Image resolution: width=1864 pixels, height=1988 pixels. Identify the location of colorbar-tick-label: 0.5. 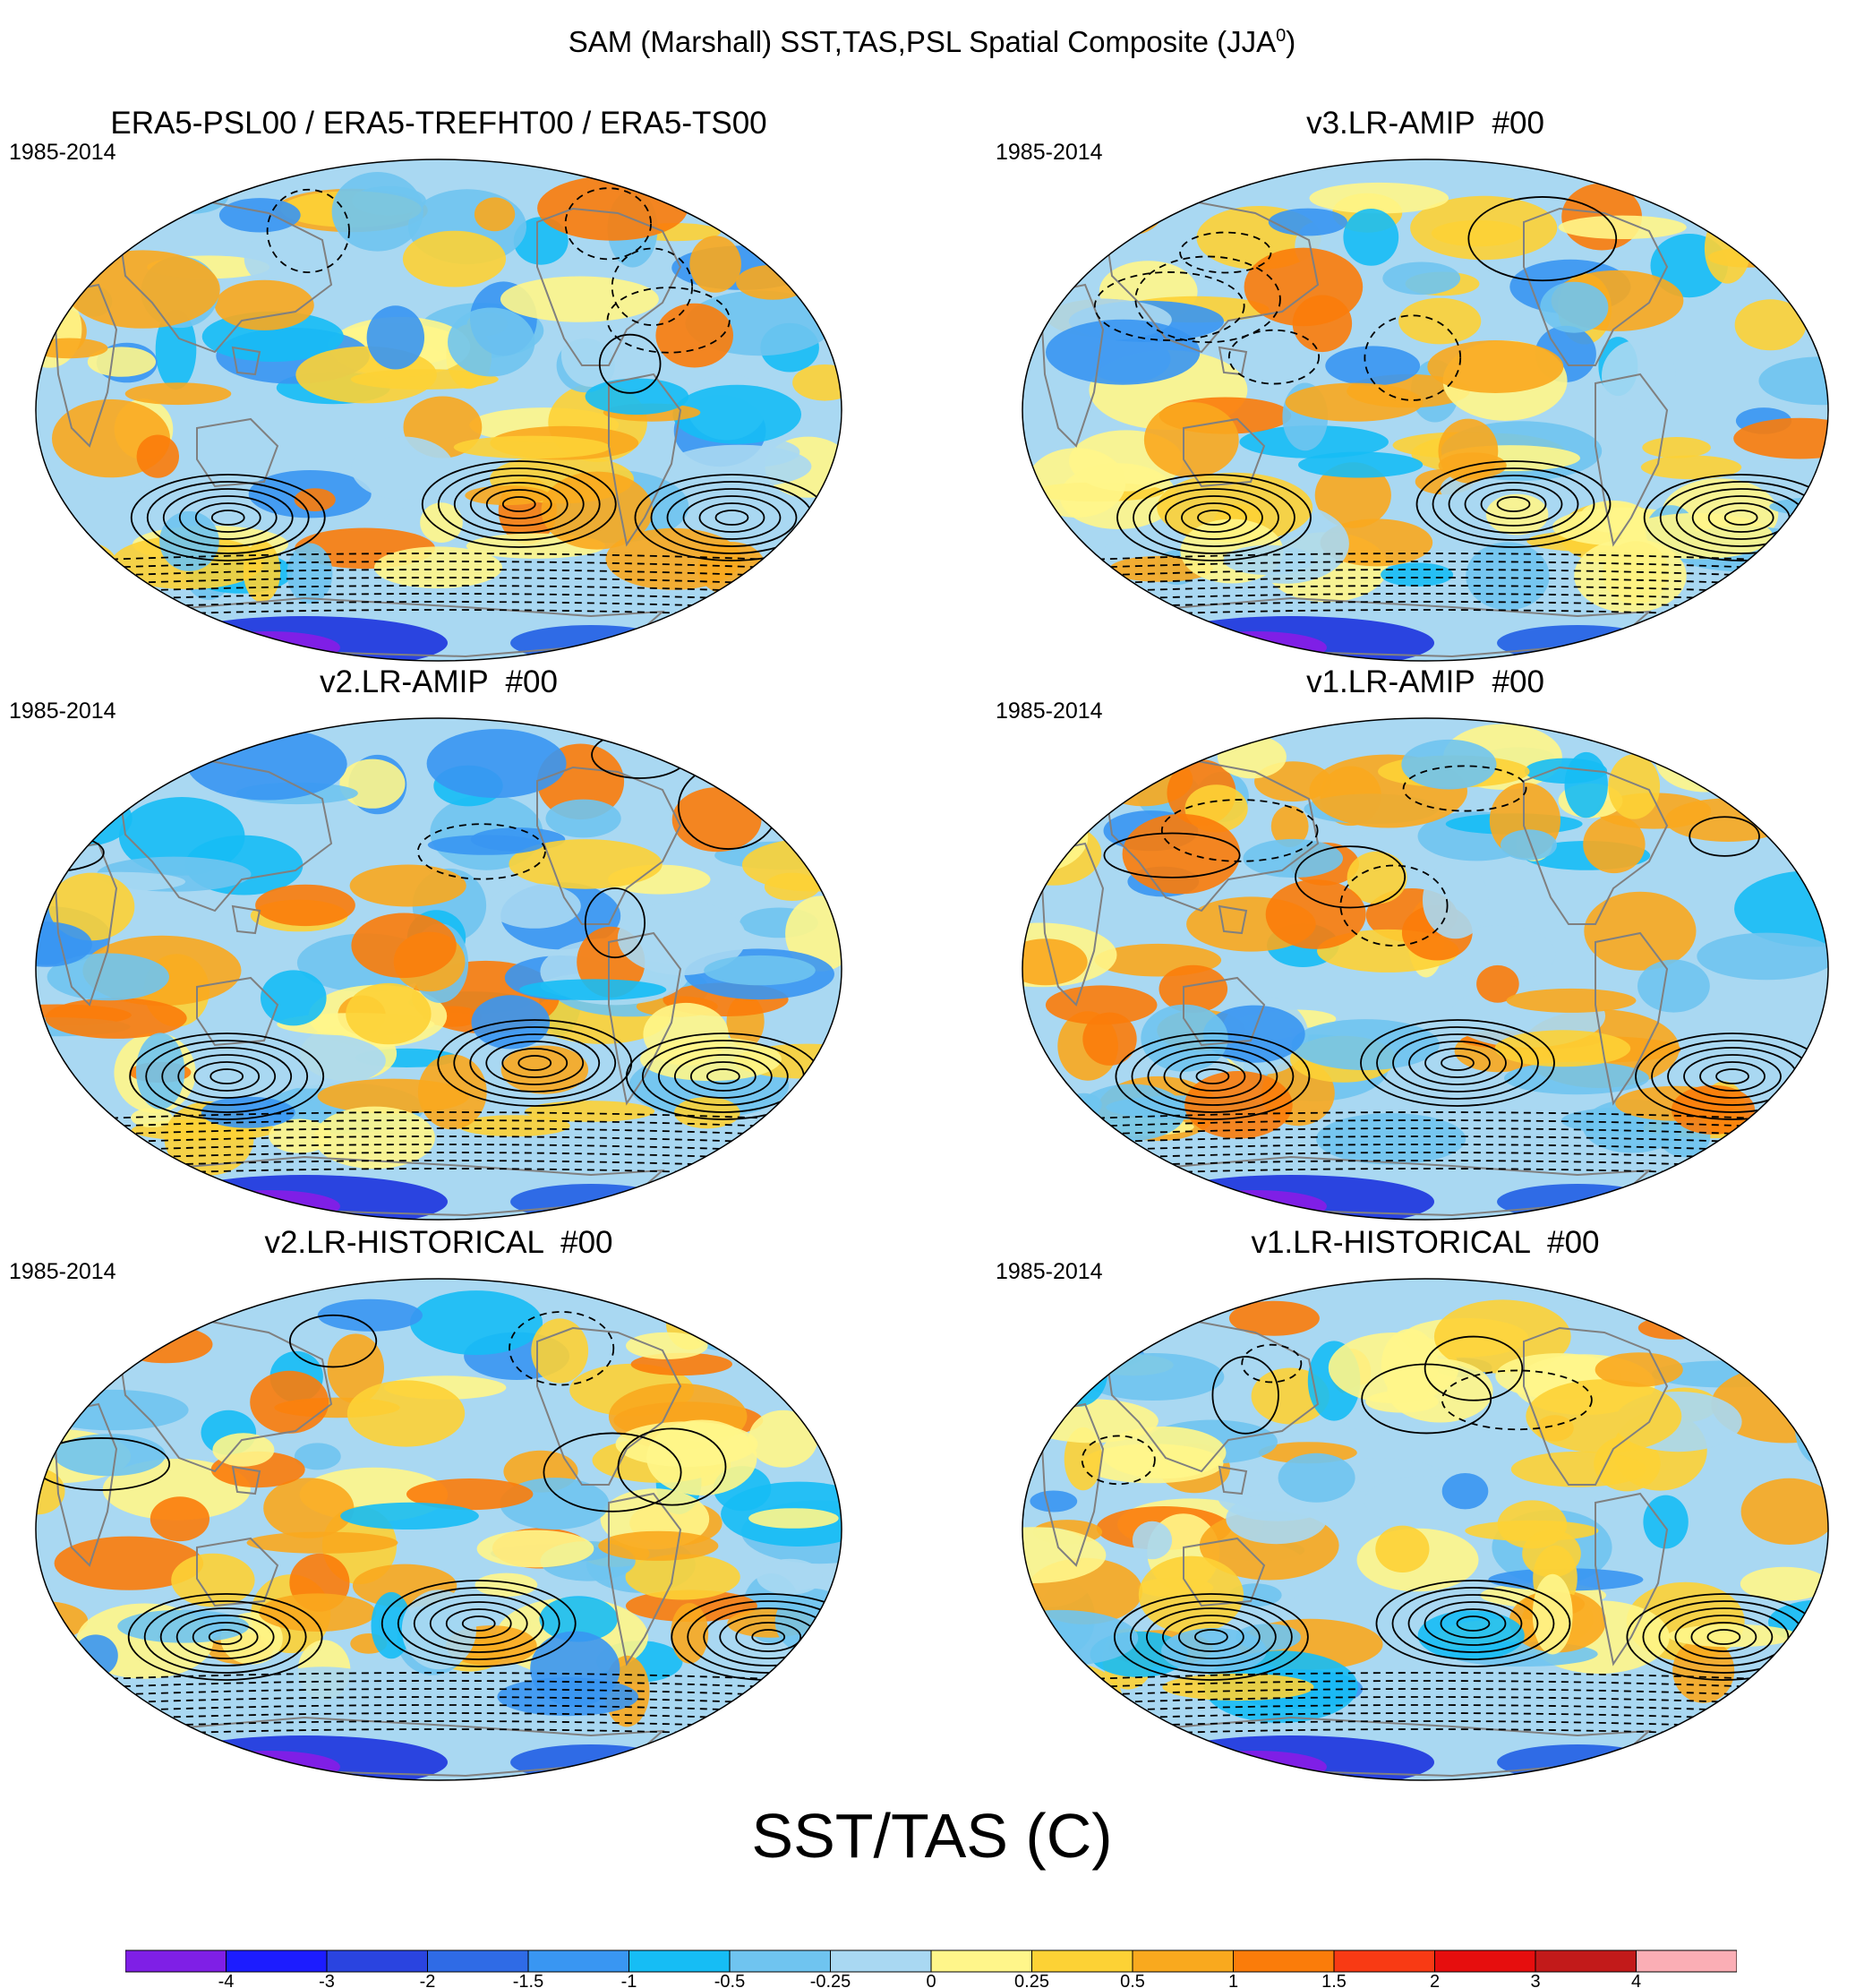
(1132, 1980).